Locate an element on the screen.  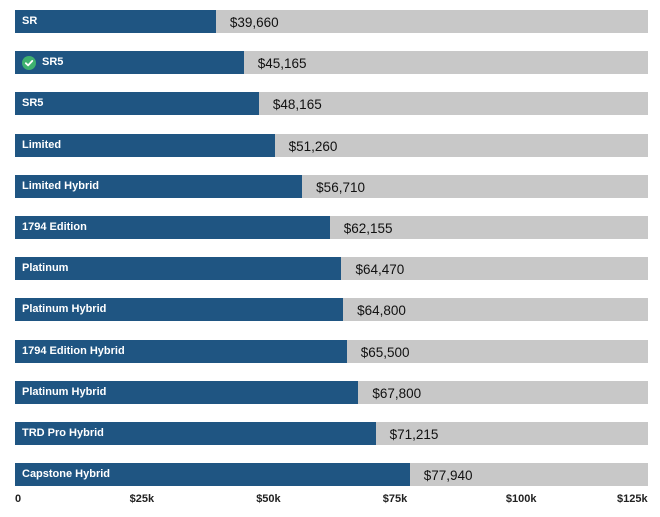
category-label-text: Limited Hybrid is located at coordinates (61, 185).